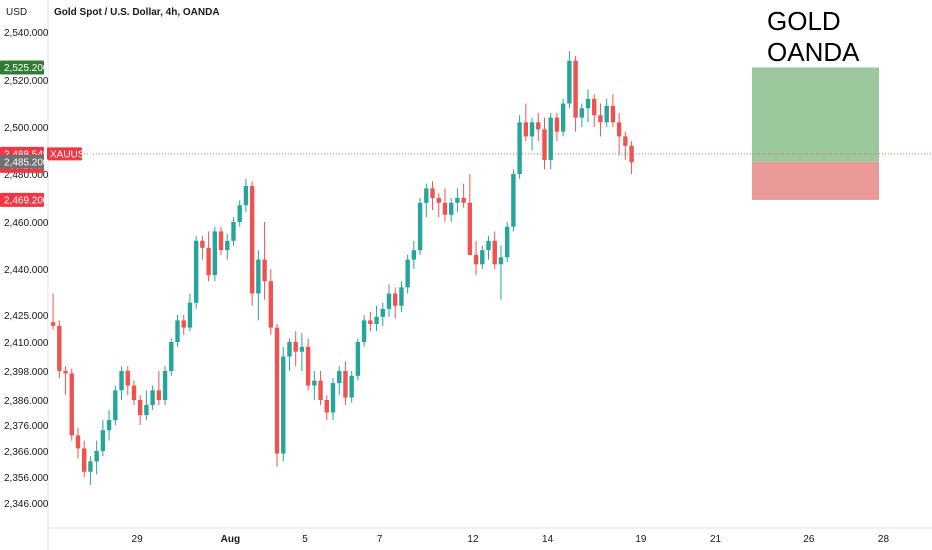  What do you see at coordinates (815, 114) in the screenshot?
I see `take-profit-zone` at bounding box center [815, 114].